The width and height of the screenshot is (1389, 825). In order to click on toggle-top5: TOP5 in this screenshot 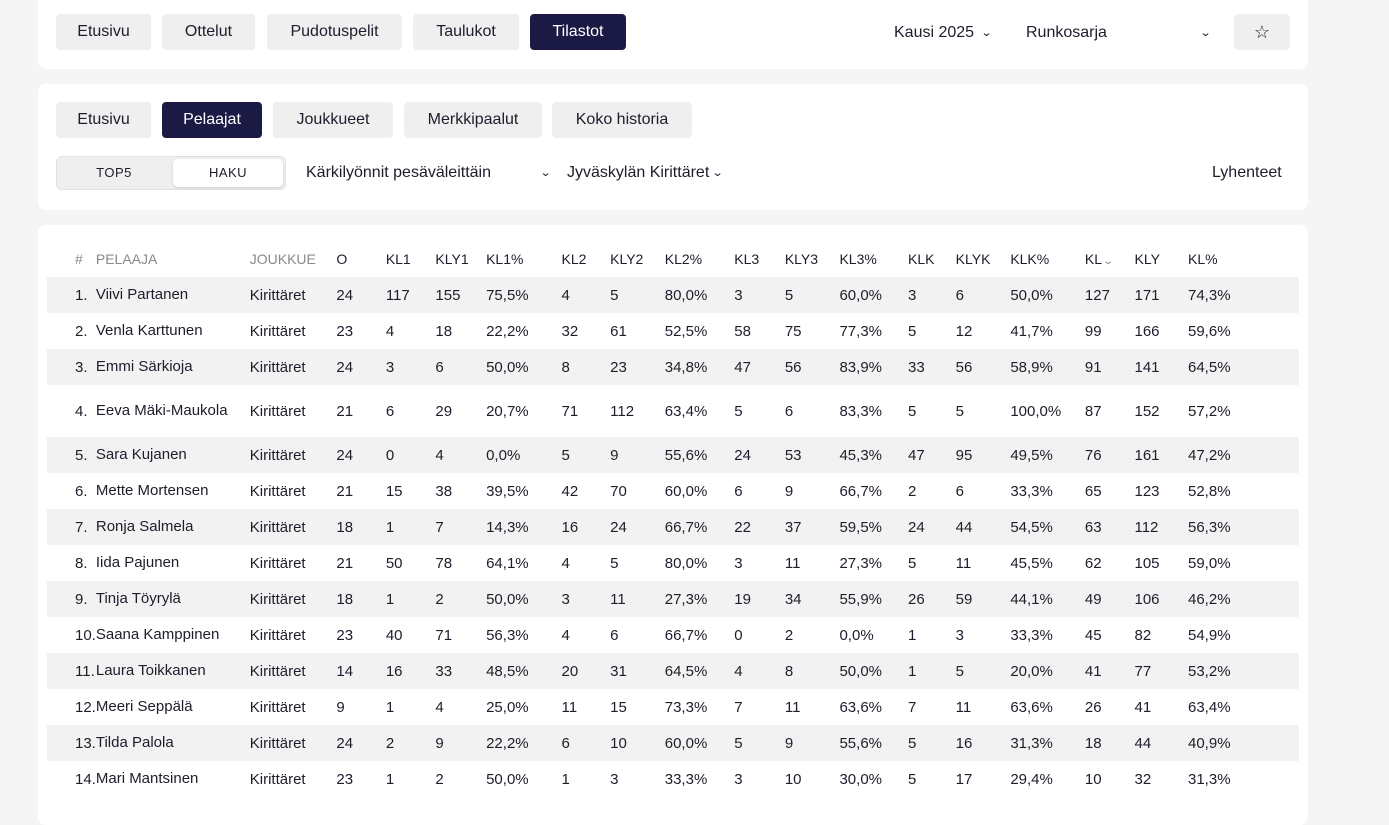, I will do `click(114, 172)`.